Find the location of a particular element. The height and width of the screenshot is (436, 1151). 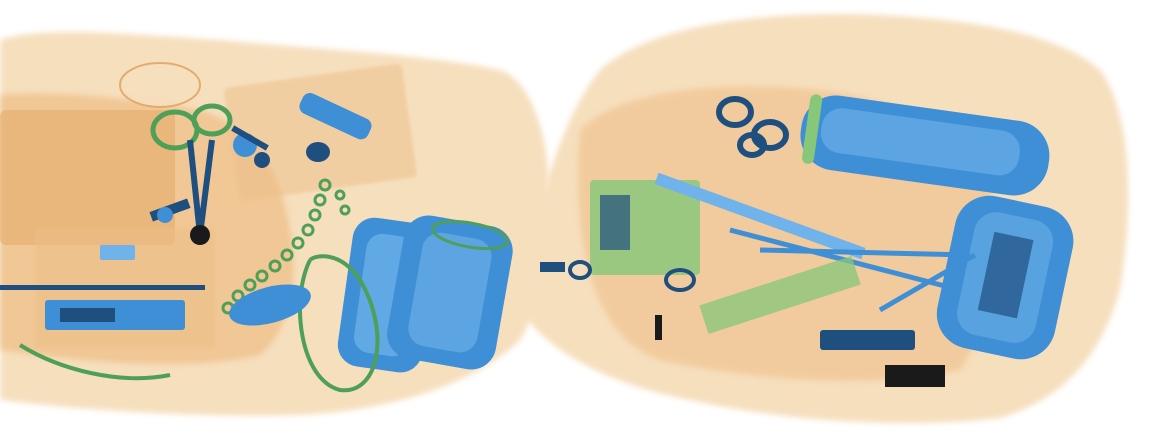

blue-cylinder-vertical is located at coordinates (1005, 277).